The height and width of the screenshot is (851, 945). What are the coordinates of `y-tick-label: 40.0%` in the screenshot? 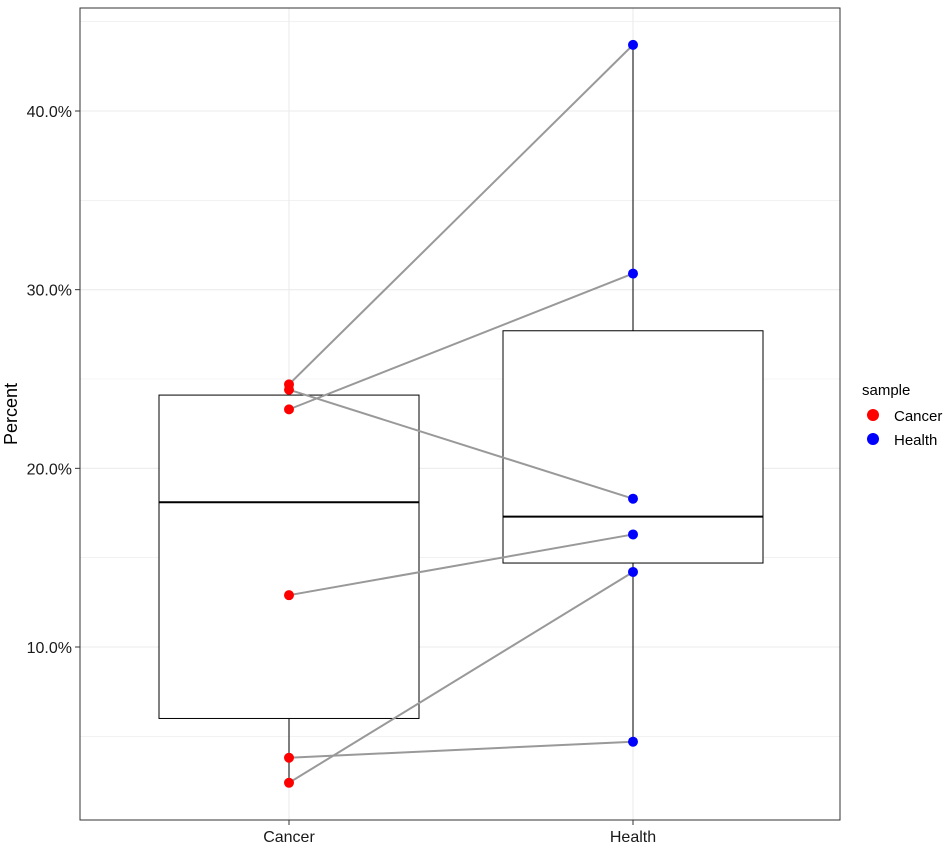 It's located at (49, 112).